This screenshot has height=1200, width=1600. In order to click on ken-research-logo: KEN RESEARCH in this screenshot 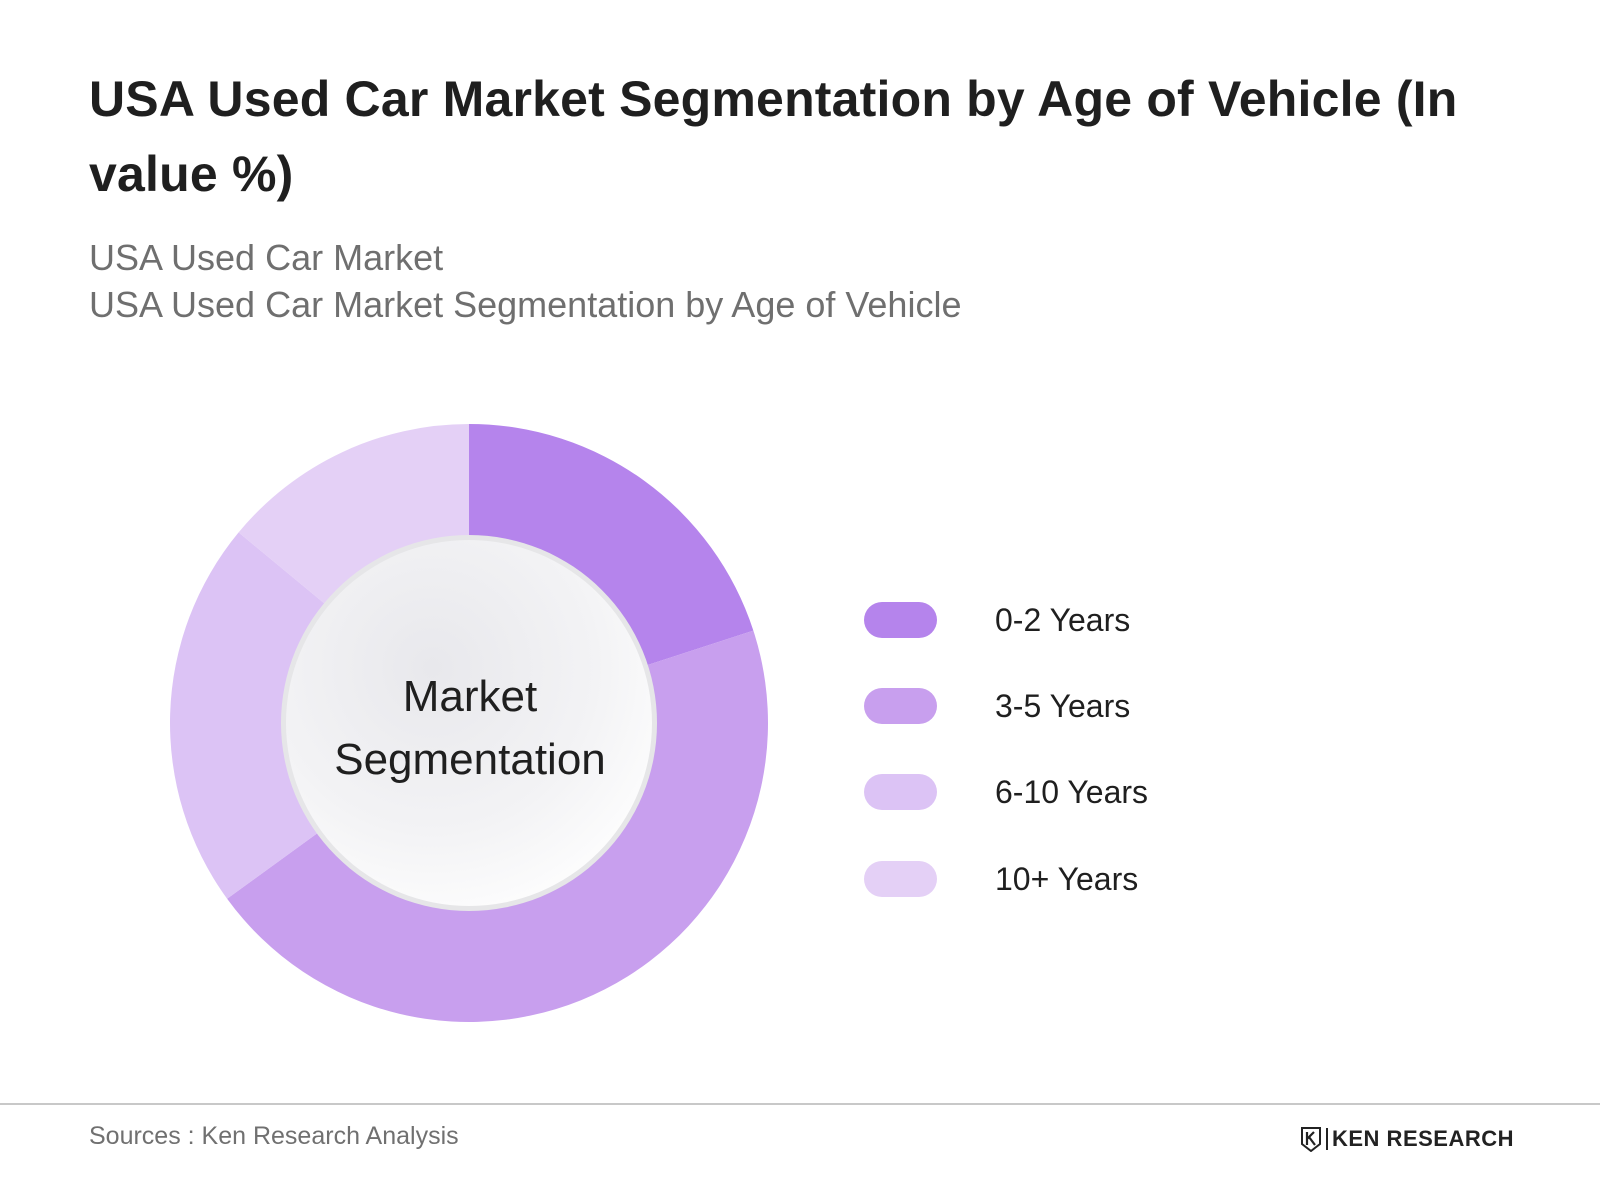, I will do `click(1410, 1139)`.